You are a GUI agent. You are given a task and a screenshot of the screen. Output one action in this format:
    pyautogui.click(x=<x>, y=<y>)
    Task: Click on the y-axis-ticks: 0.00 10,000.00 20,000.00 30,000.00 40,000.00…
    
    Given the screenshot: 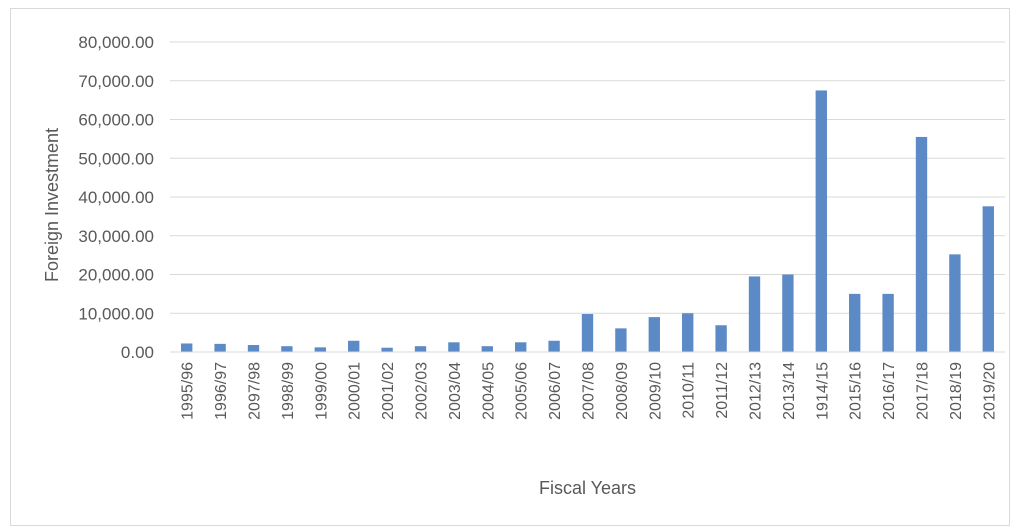 What is the action you would take?
    pyautogui.click(x=116, y=197)
    